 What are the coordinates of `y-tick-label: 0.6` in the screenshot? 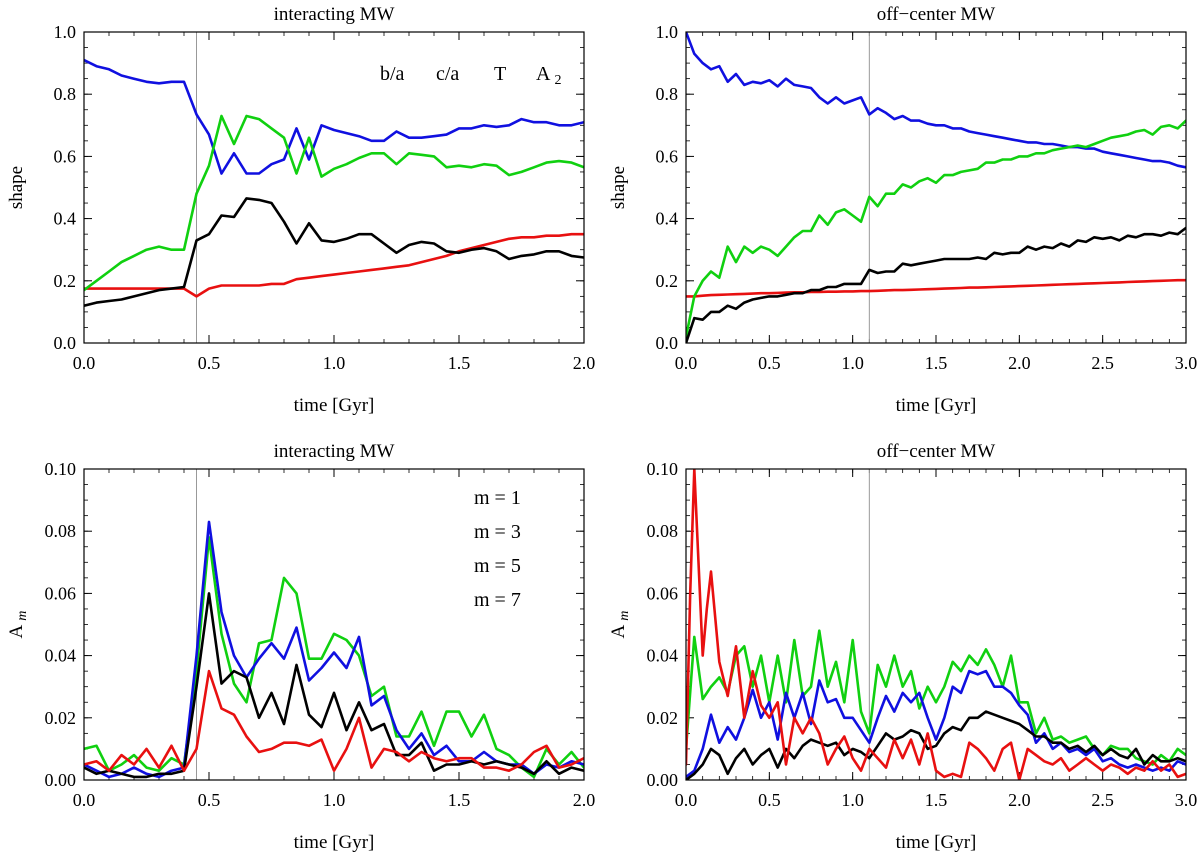 It's located at (65, 156).